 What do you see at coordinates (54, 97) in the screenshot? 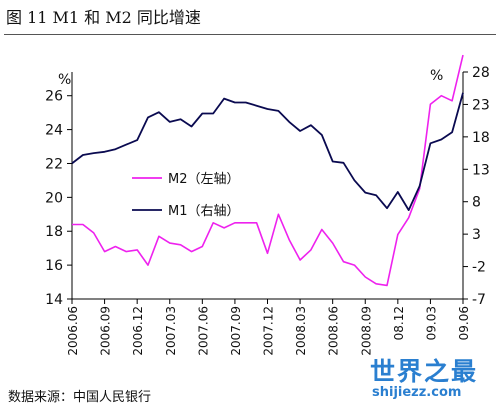
I see `left-tick-label: 26` at bounding box center [54, 97].